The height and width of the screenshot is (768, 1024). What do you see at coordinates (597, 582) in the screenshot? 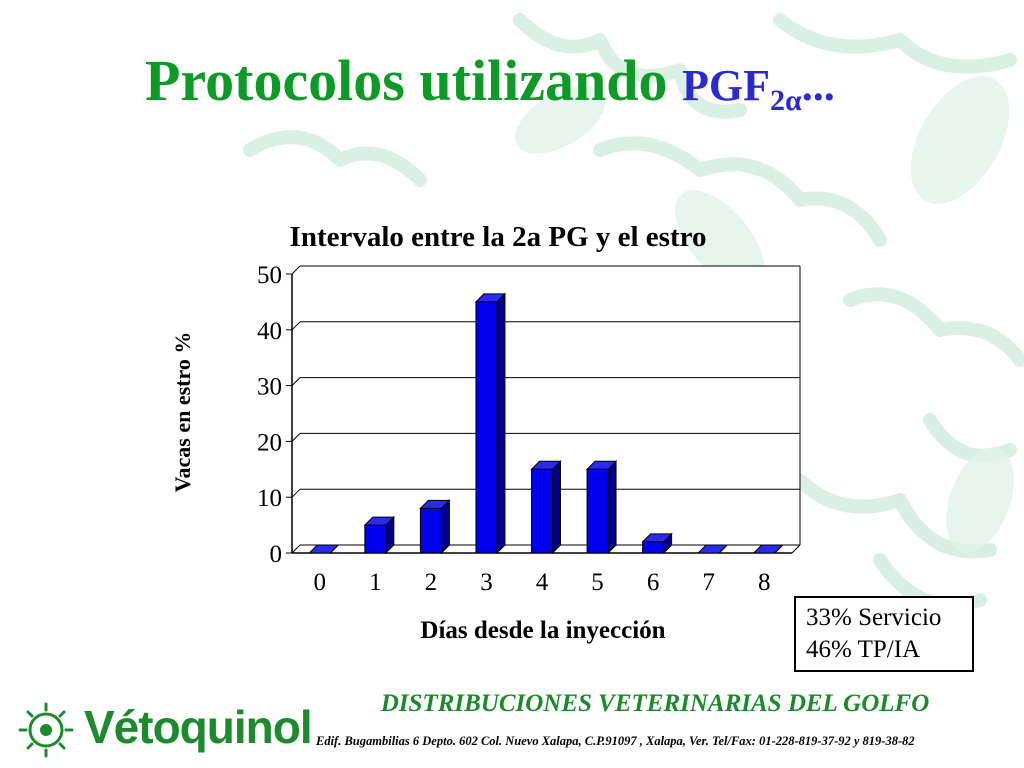
I see `x-tick-label: 5` at bounding box center [597, 582].